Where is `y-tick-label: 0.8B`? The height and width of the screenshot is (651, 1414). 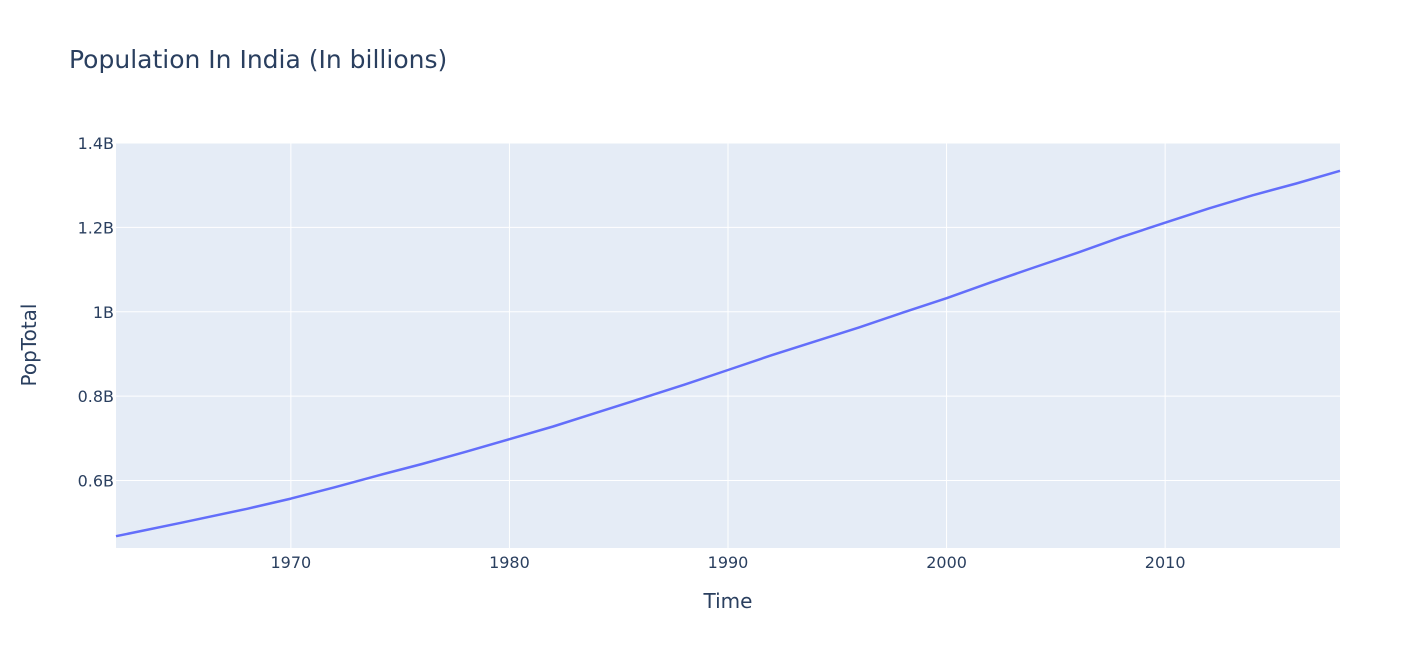 y-tick-label: 0.8B is located at coordinates (96, 396).